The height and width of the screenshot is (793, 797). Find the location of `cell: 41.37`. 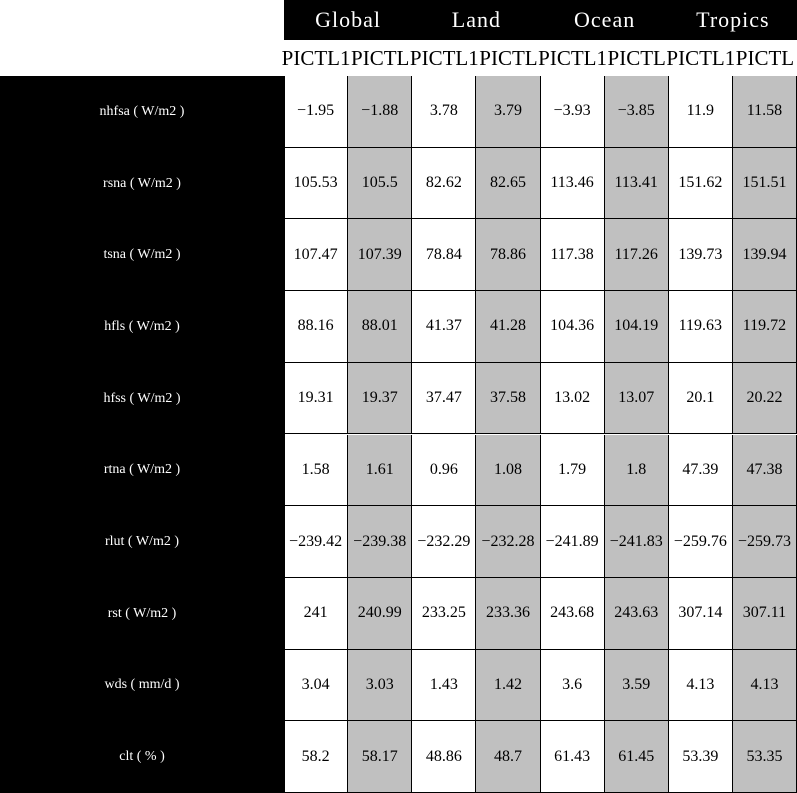

cell: 41.37 is located at coordinates (444, 327).